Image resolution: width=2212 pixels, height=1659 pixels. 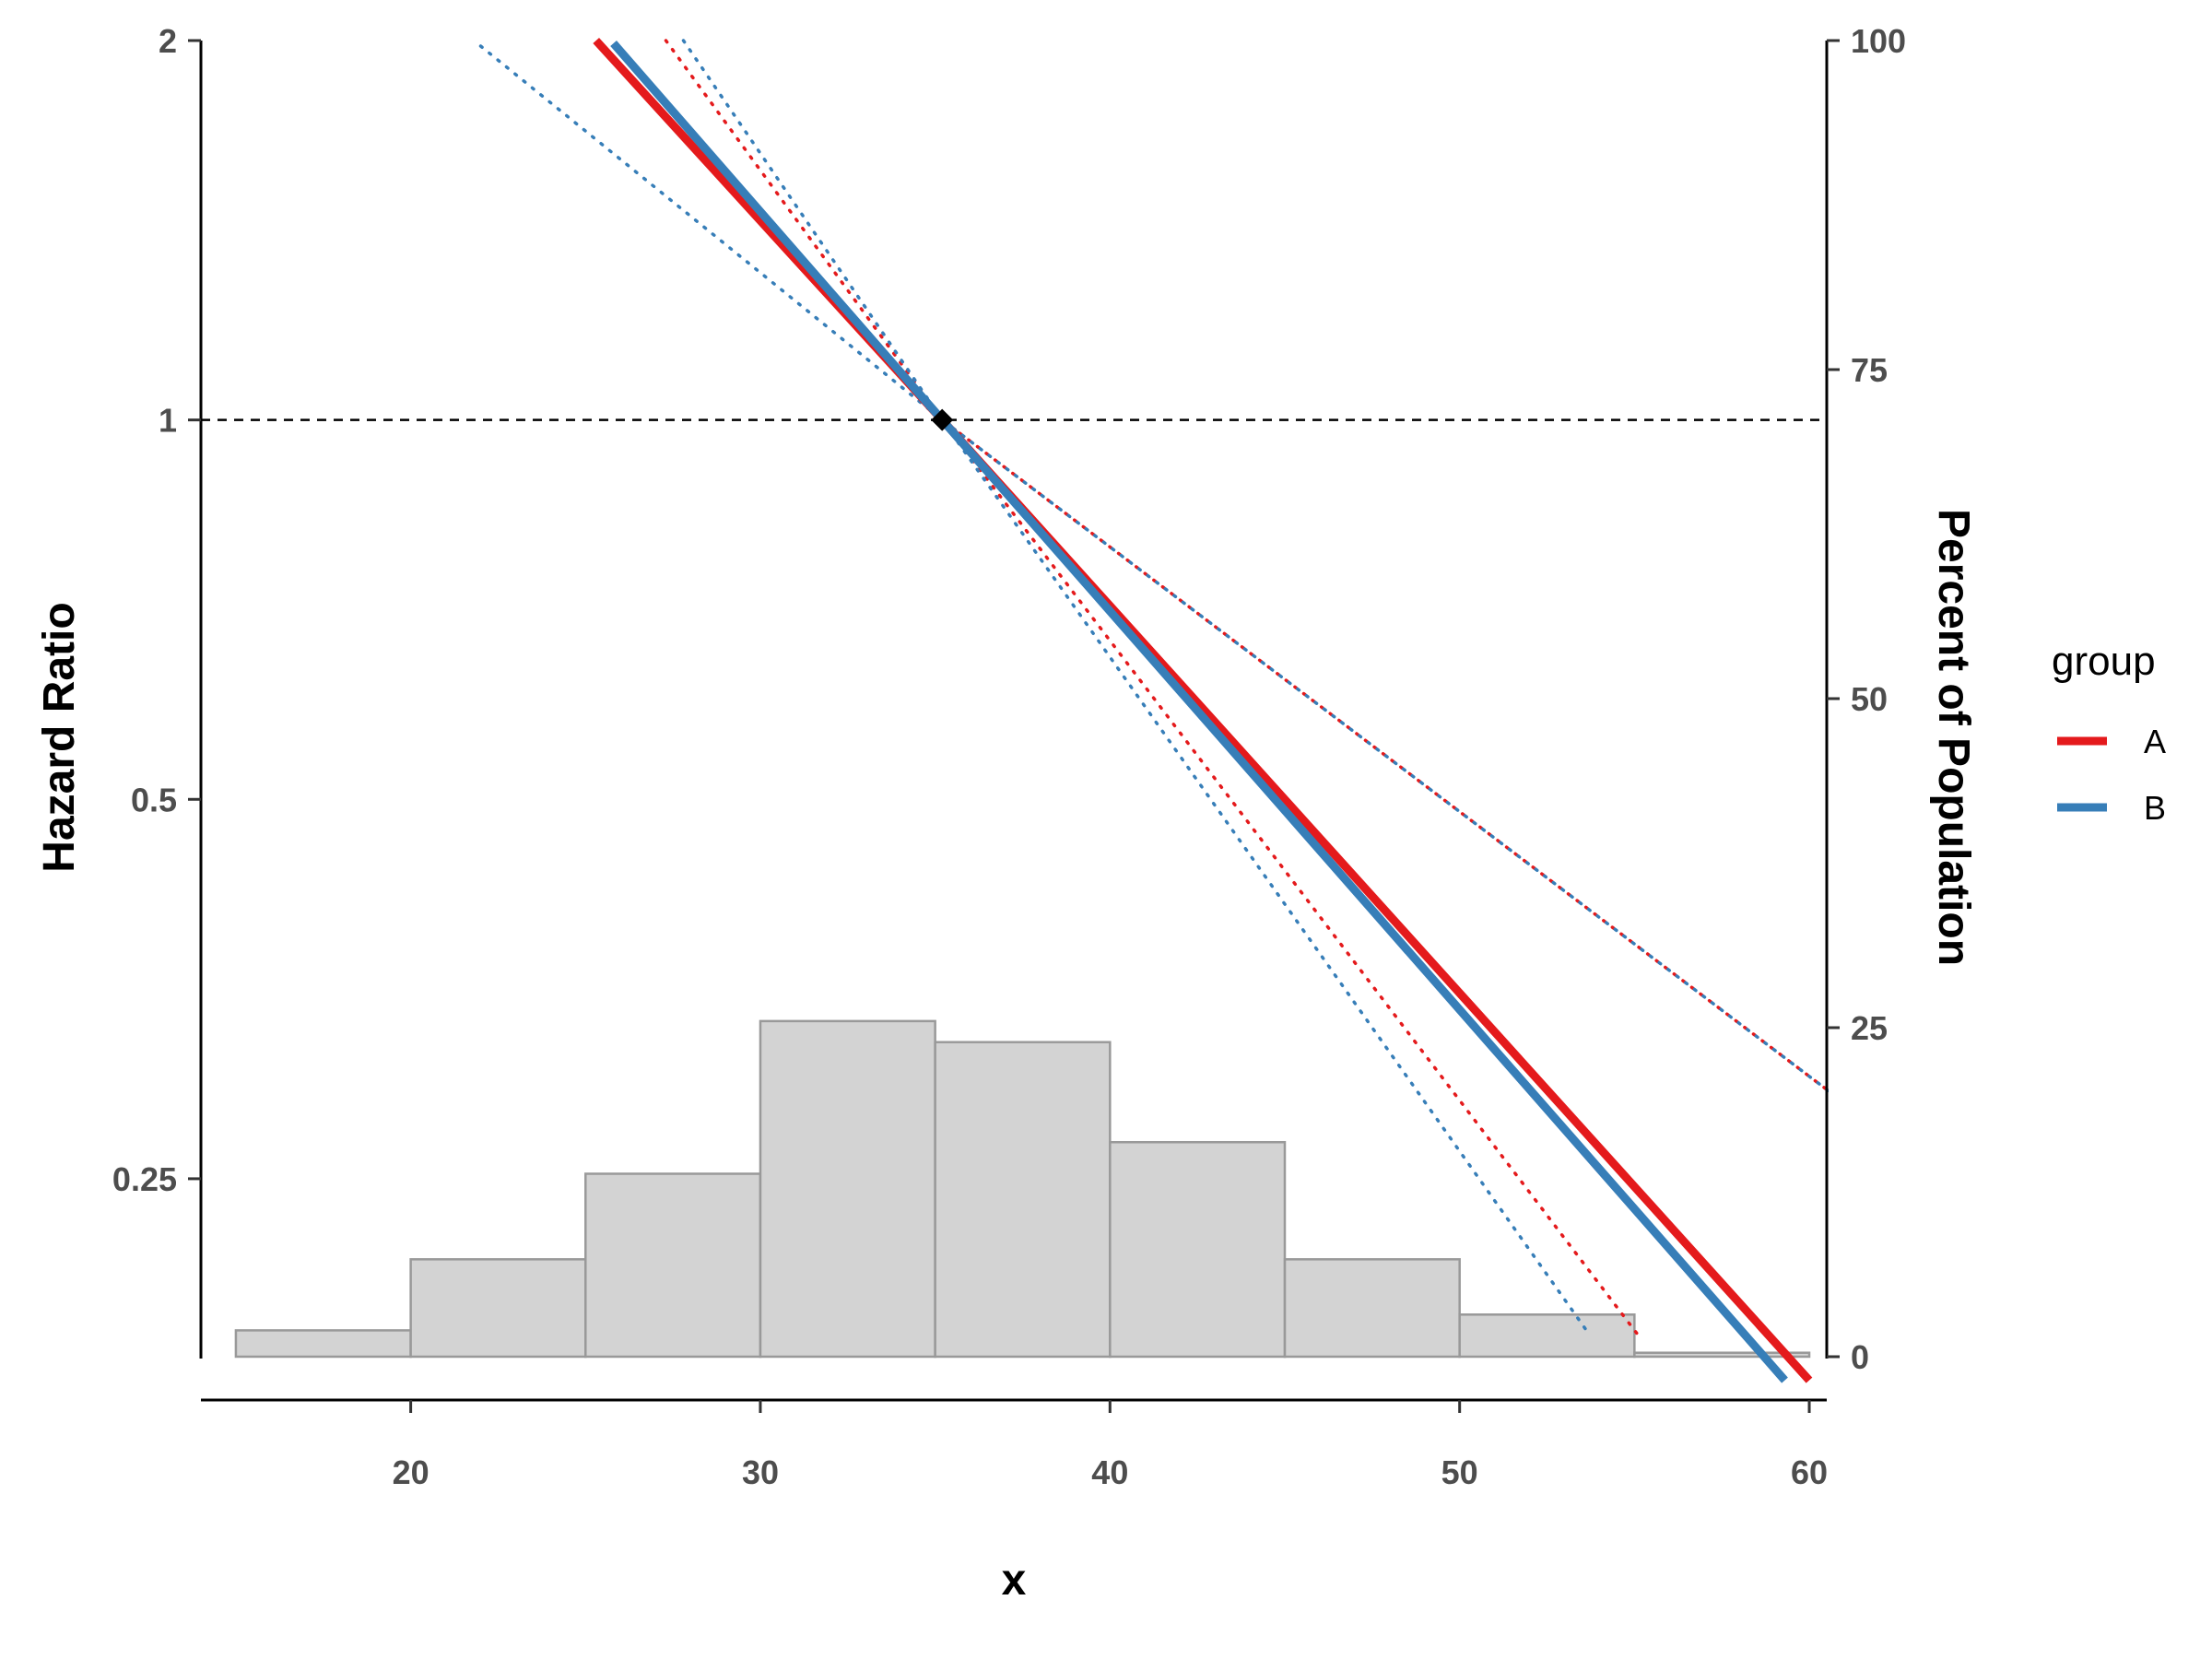 What do you see at coordinates (1809, 1472) in the screenshot?
I see `x-tick-label: 60` at bounding box center [1809, 1472].